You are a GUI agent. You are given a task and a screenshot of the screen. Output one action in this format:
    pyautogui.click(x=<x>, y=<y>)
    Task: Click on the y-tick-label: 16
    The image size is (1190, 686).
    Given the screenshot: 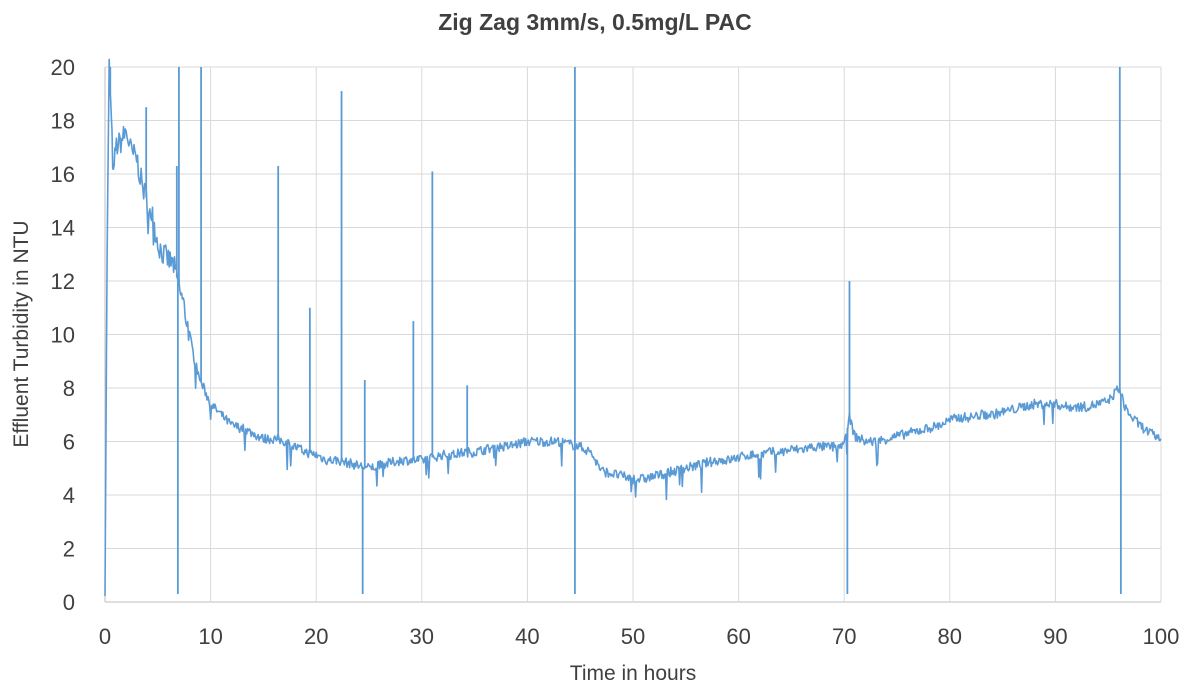 What is the action you would take?
    pyautogui.click(x=63, y=174)
    